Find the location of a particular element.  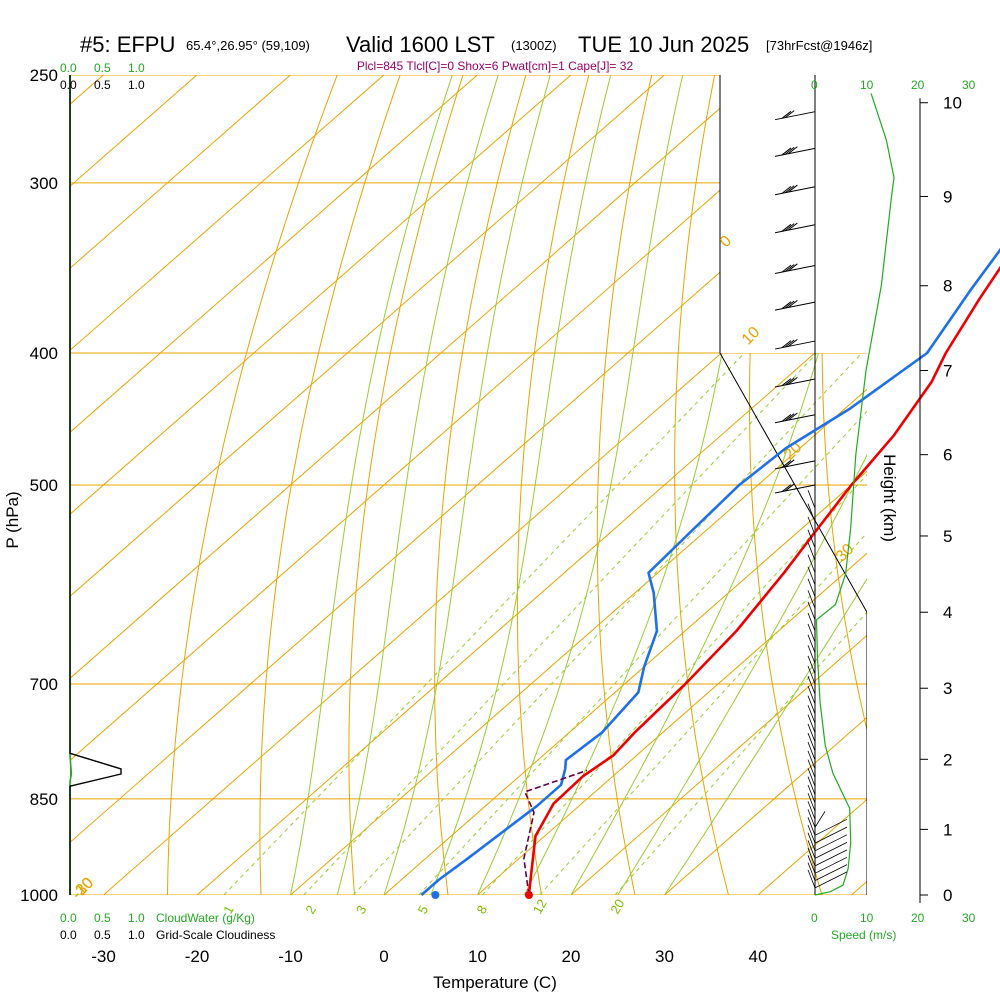

pressure-tick-label: 300 is located at coordinates (44, 183).